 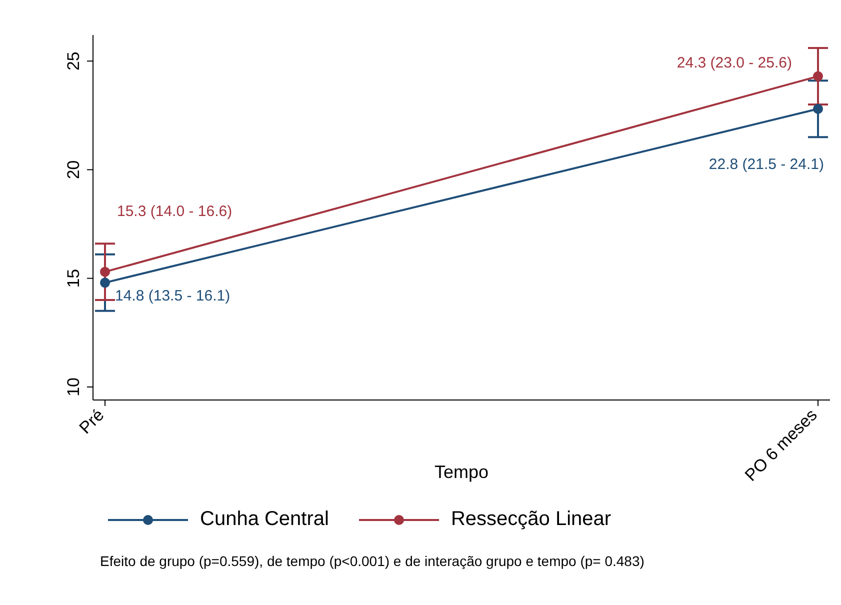 I want to click on y-tick-label: 10, so click(x=73, y=387).